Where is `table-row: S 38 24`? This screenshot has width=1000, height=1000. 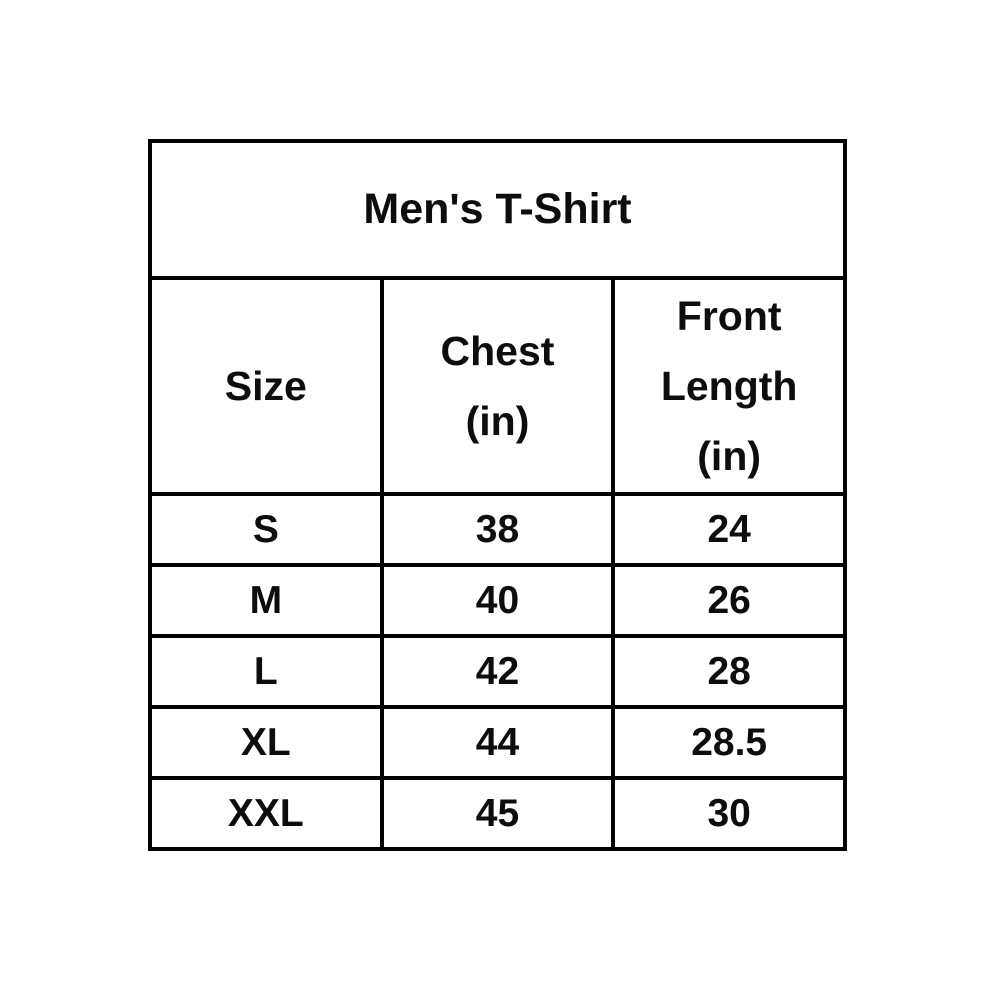
table-row: S 38 24 is located at coordinates (497, 529).